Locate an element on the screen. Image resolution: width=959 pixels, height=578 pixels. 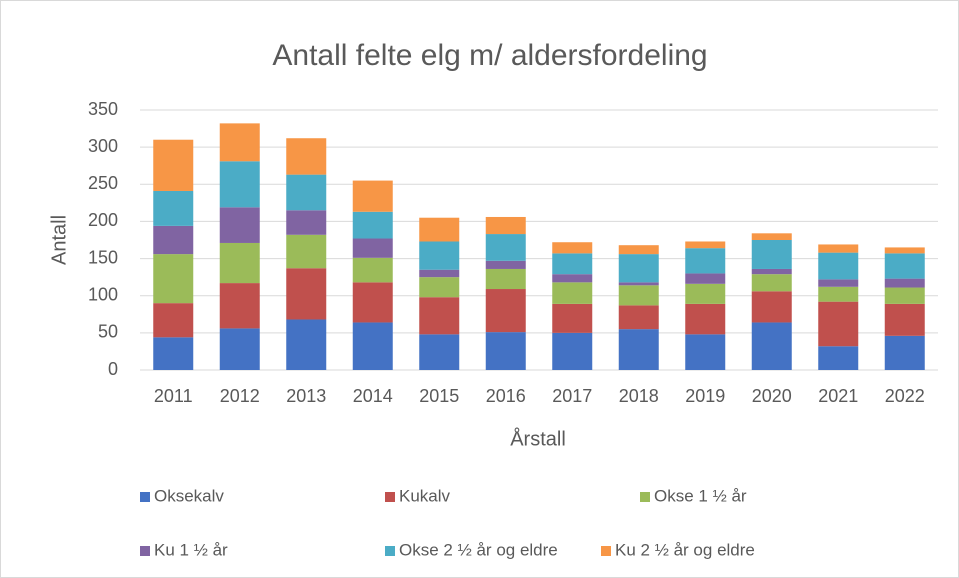
x-tick-label: 2017 is located at coordinates (572, 396).